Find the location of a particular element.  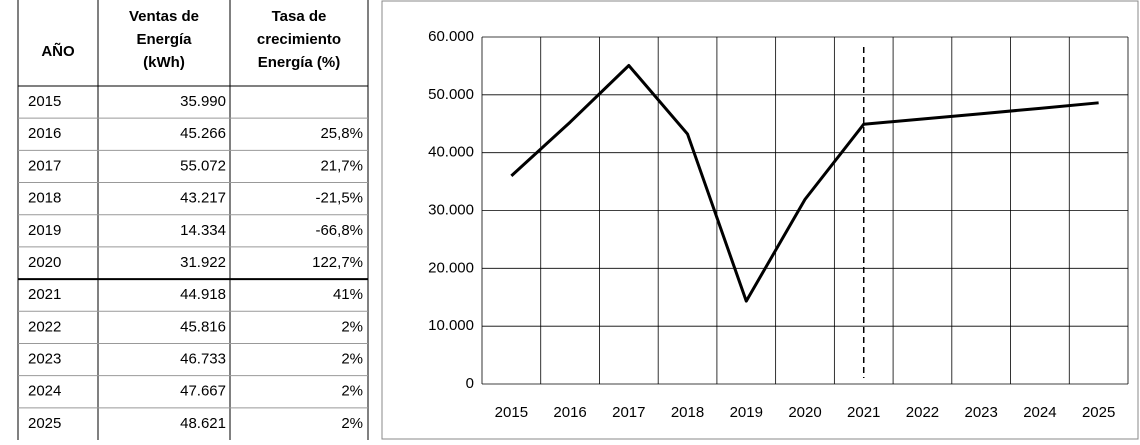

sales-cell: 45.266 is located at coordinates (203, 133).